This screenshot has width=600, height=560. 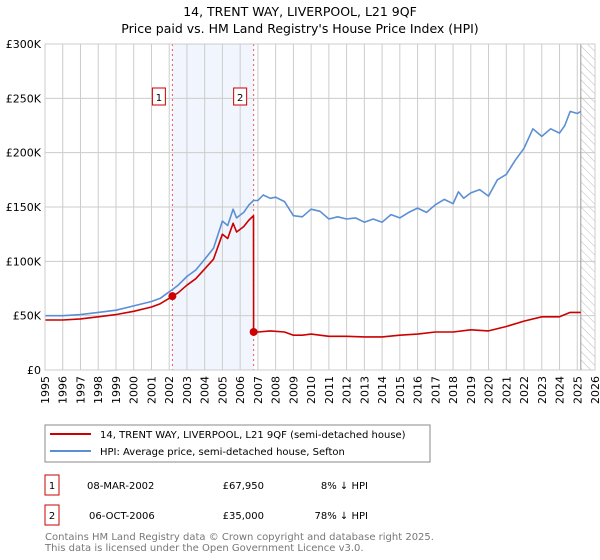 What do you see at coordinates (471, 390) in the screenshot?
I see `x-tick-label: 2019` at bounding box center [471, 390].